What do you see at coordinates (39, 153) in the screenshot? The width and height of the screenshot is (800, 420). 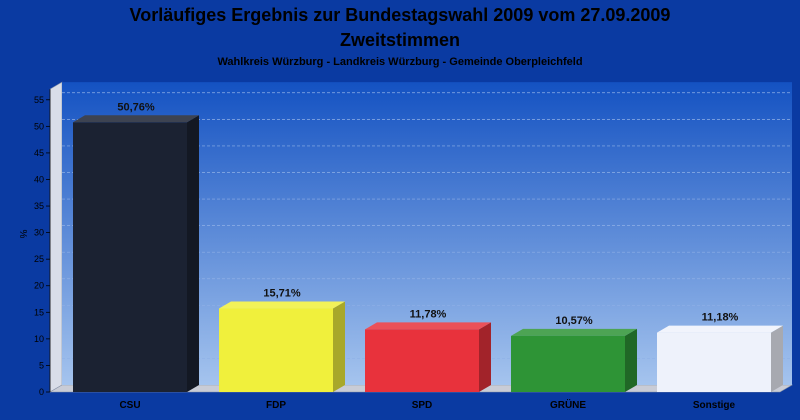 I see `y-tick-label: 45` at bounding box center [39, 153].